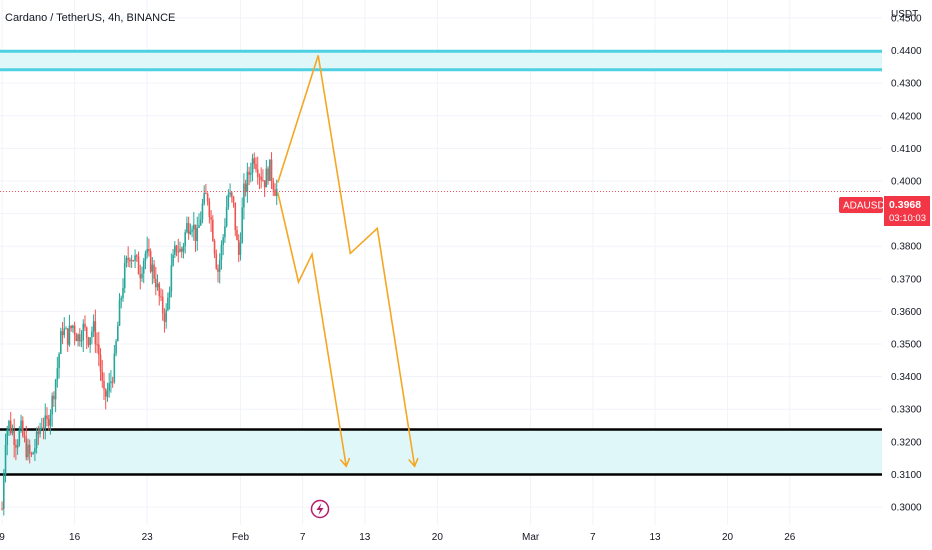 This screenshot has height=550, width=932. I want to click on projection-arrows, so click(348, 261).